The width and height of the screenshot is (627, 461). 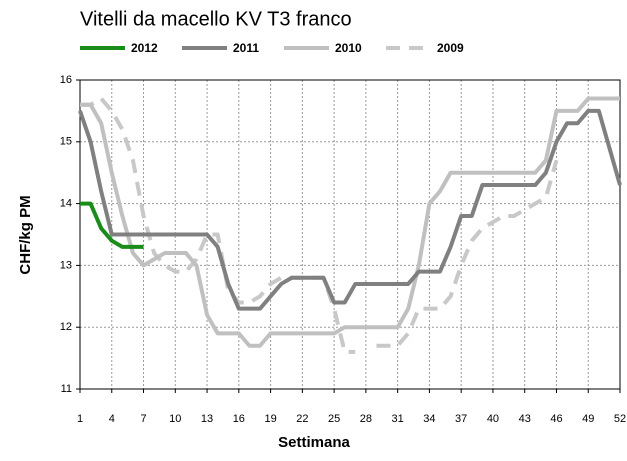 What do you see at coordinates (112, 419) in the screenshot?
I see `x-tick-label: 4` at bounding box center [112, 419].